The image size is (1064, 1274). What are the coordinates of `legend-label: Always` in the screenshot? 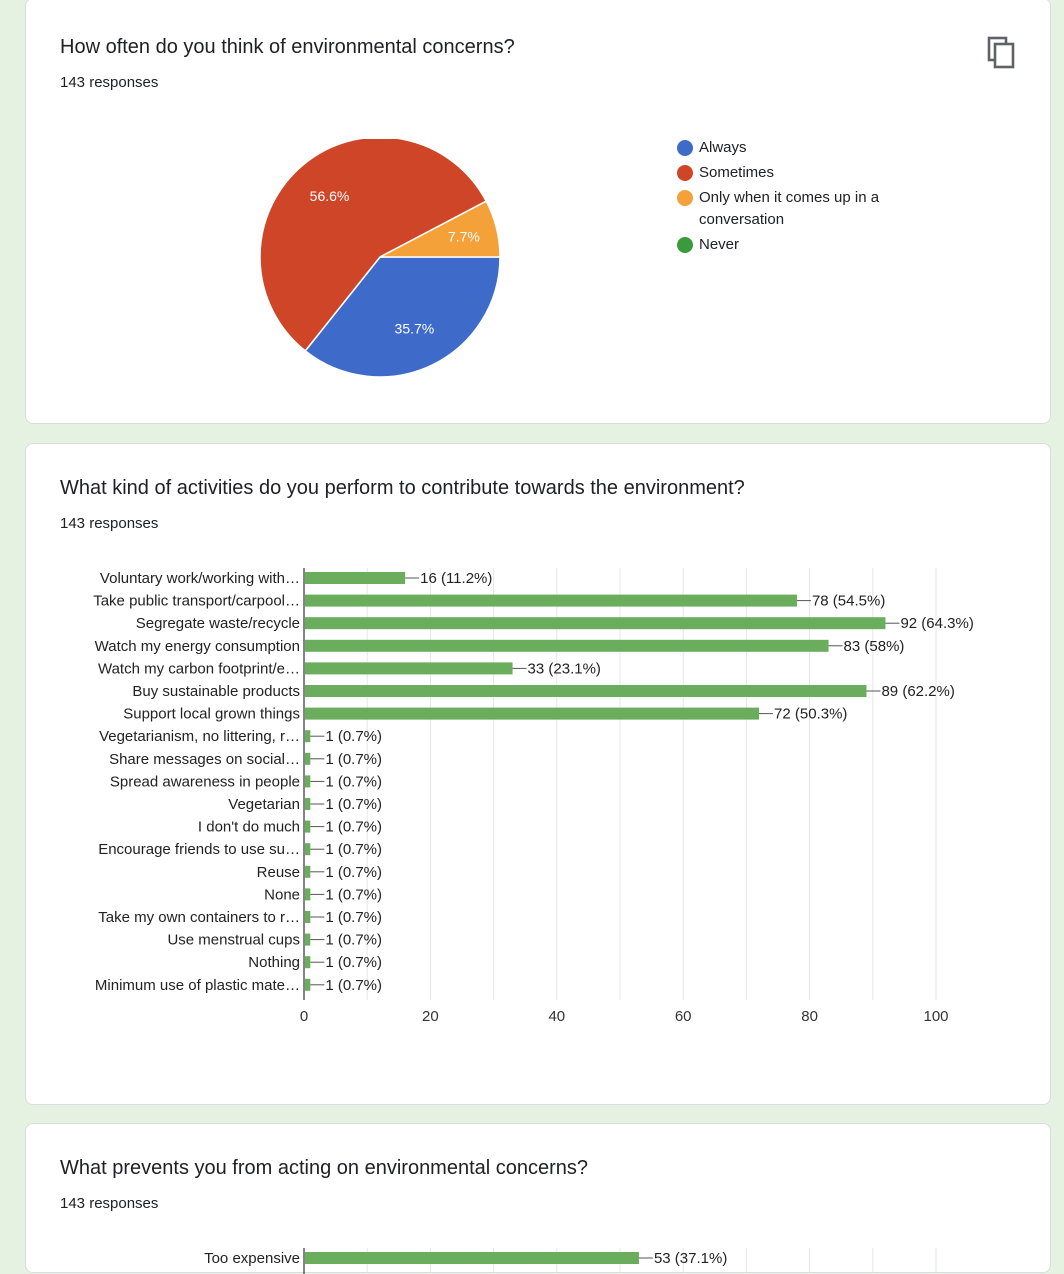 It's located at (723, 147).